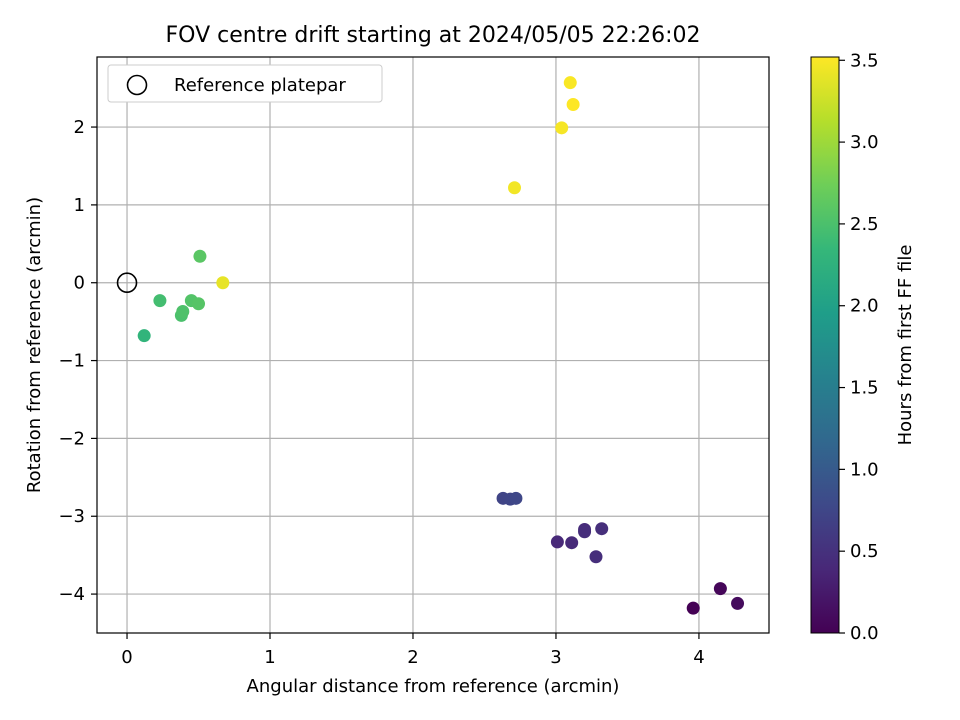  What do you see at coordinates (864, 142) in the screenshot?
I see `colorbar-tick-label: 3.0` at bounding box center [864, 142].